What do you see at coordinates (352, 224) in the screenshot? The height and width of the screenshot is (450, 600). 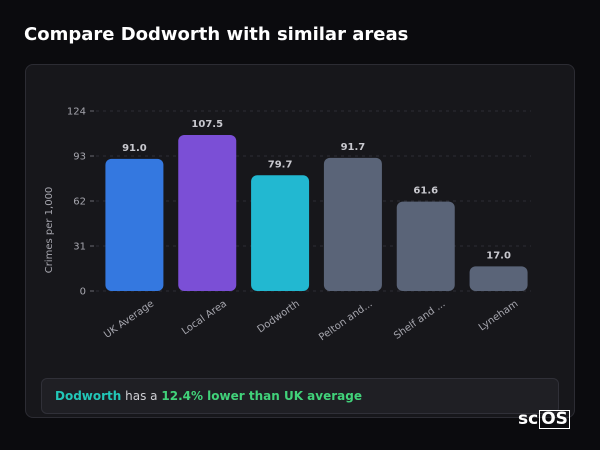 I see `bar-pelton-and` at bounding box center [352, 224].